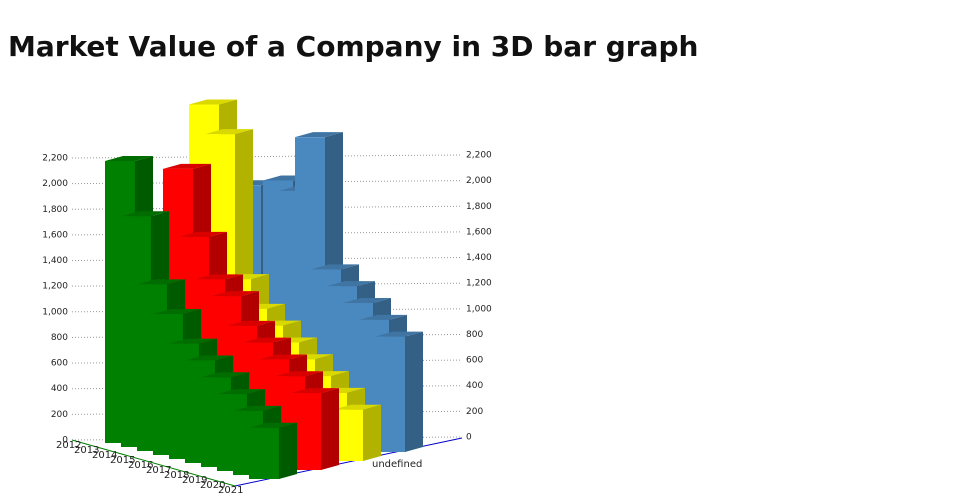 This screenshot has height=500, width=960. Describe the element at coordinates (474, 361) in the screenshot. I see `y-tick-label-right: 600` at that location.